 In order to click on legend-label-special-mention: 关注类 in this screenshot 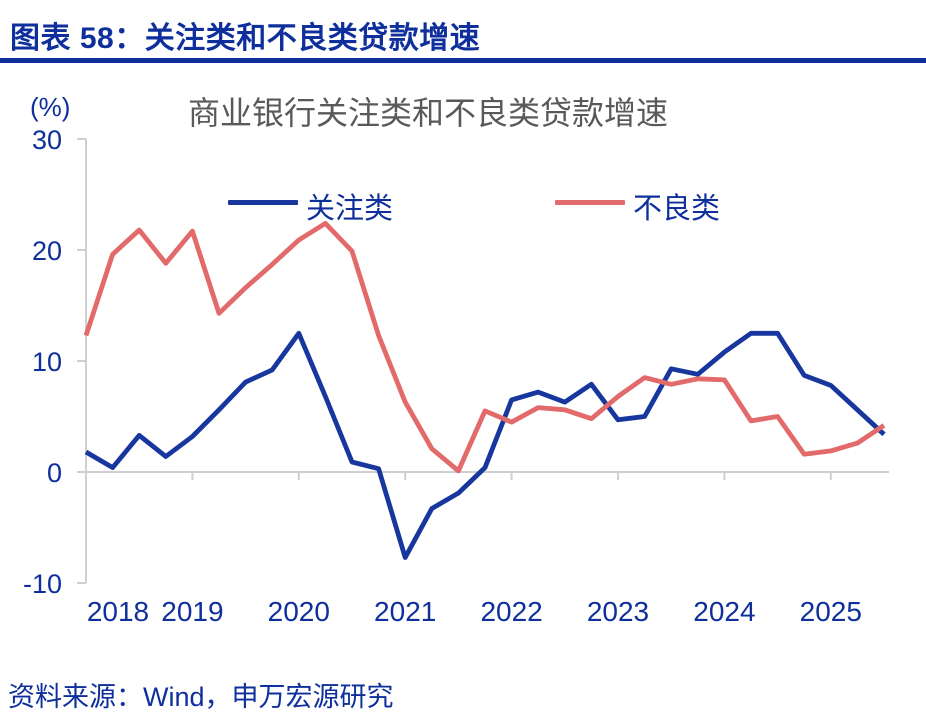, I will do `click(350, 209)`.